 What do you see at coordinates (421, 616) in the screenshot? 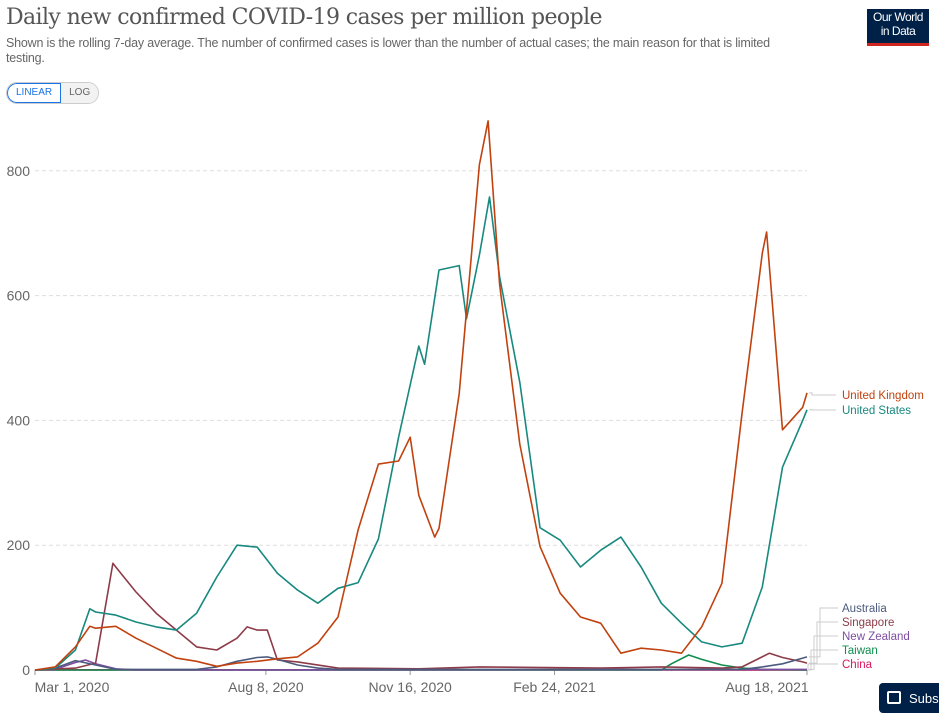
I see `series-line-singapore` at bounding box center [421, 616].